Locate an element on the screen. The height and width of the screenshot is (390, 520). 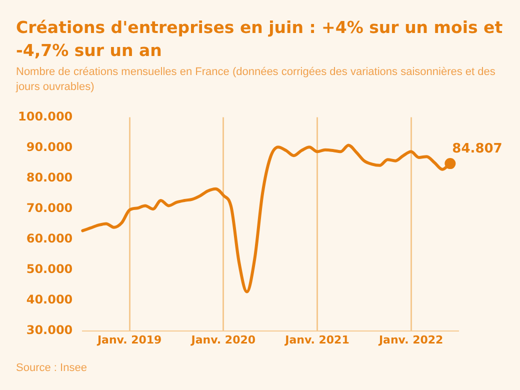
y-tick-label: 30.000 is located at coordinates (49, 329).